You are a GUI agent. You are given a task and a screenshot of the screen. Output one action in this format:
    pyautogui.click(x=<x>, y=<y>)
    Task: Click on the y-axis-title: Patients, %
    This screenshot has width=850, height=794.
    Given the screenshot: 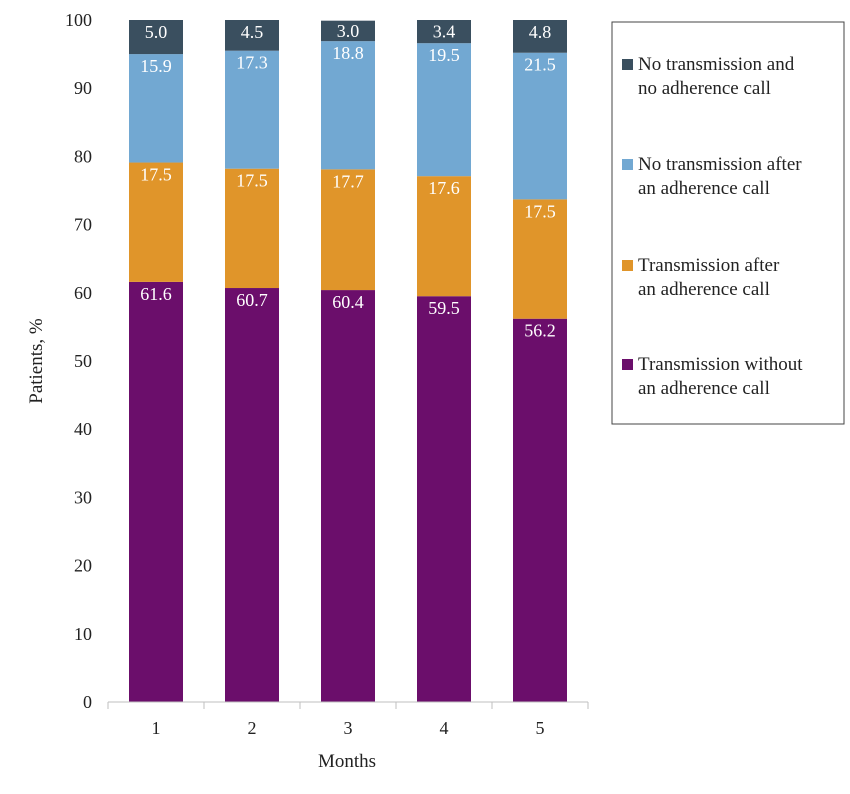 What is the action you would take?
    pyautogui.click(x=36, y=361)
    